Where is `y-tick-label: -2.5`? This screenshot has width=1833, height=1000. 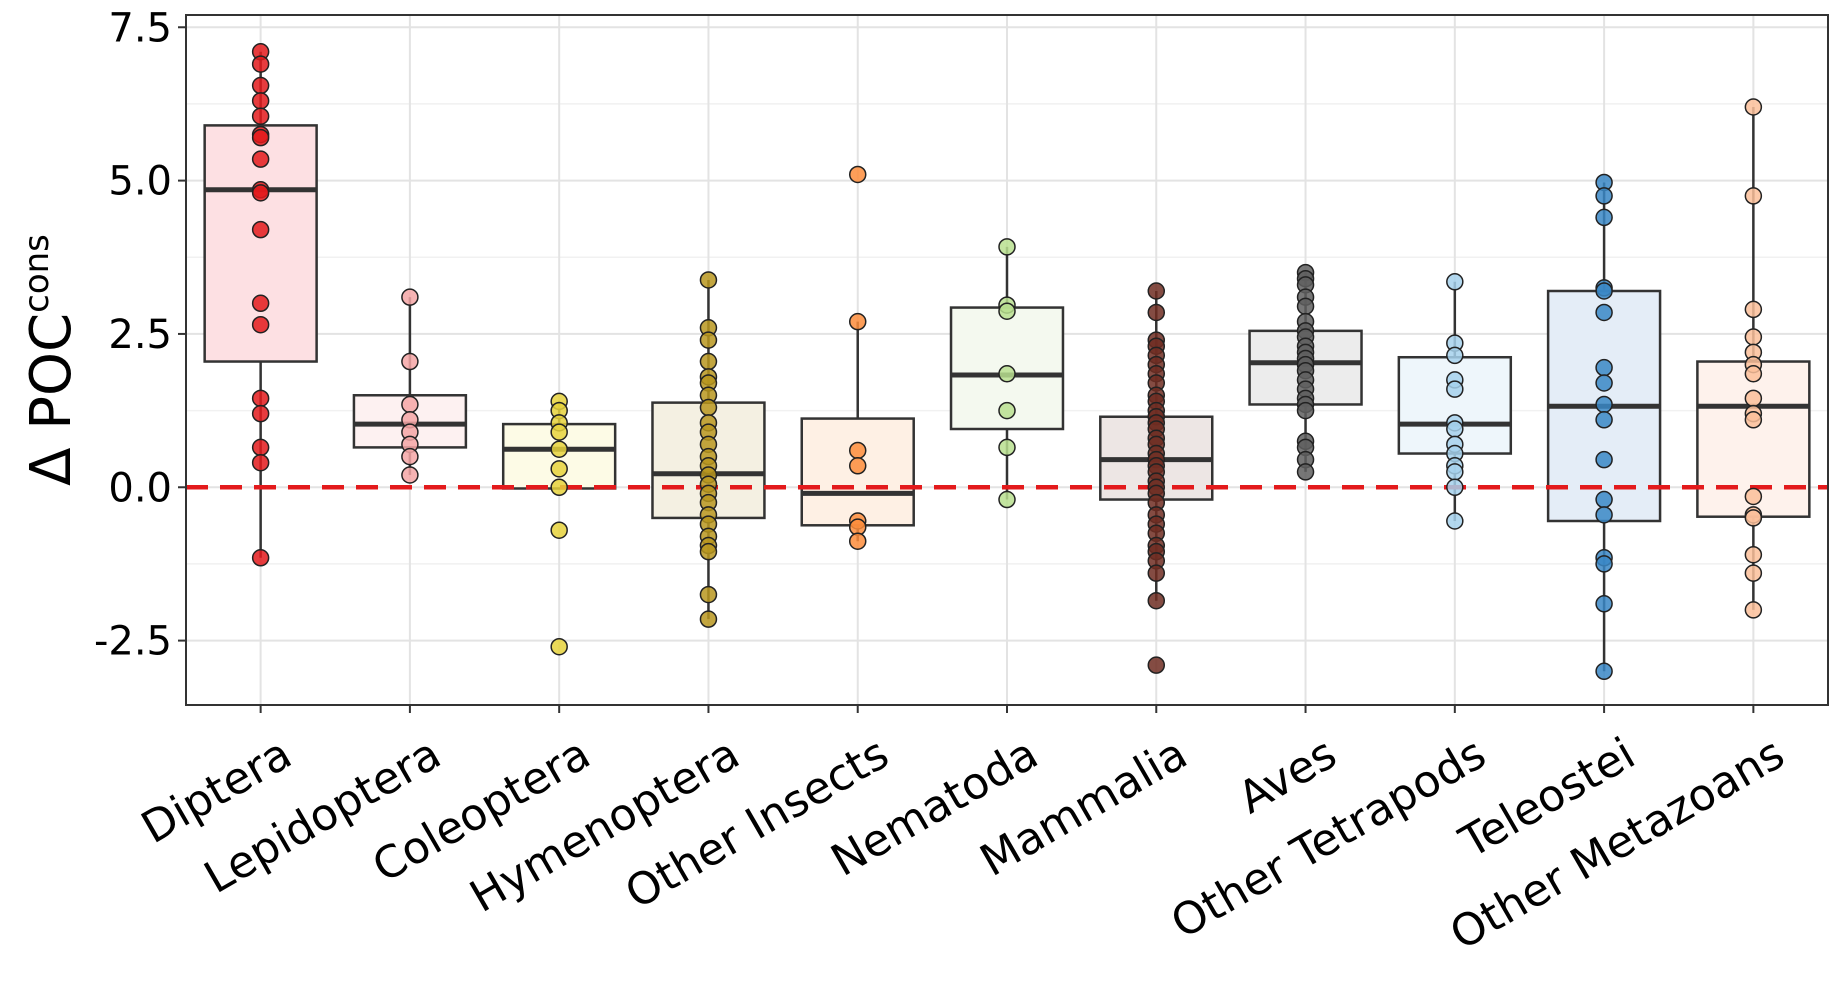 y-tick-label: -2.5 is located at coordinates (133, 642).